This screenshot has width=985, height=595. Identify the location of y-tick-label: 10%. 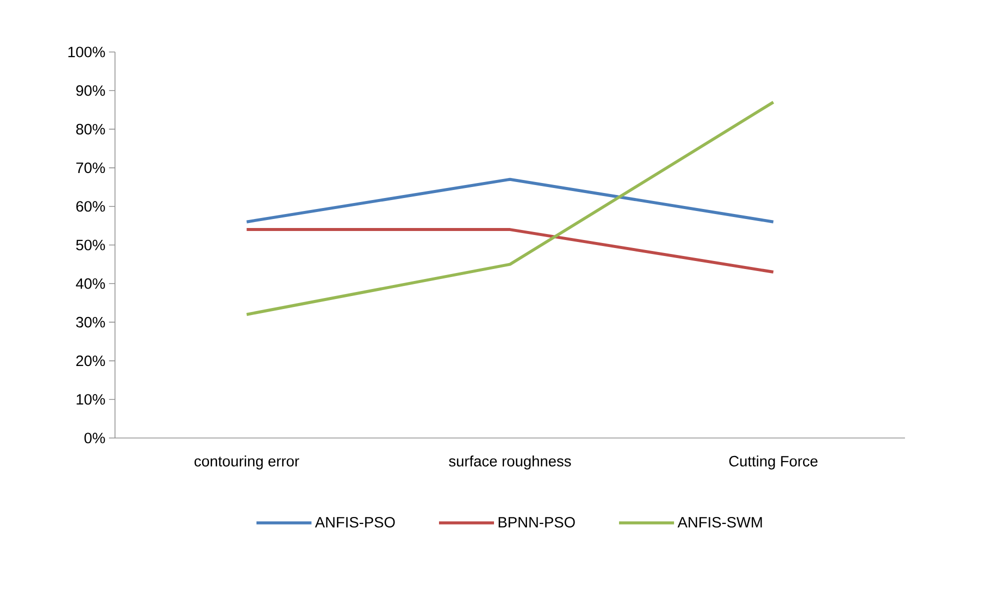
(90, 399).